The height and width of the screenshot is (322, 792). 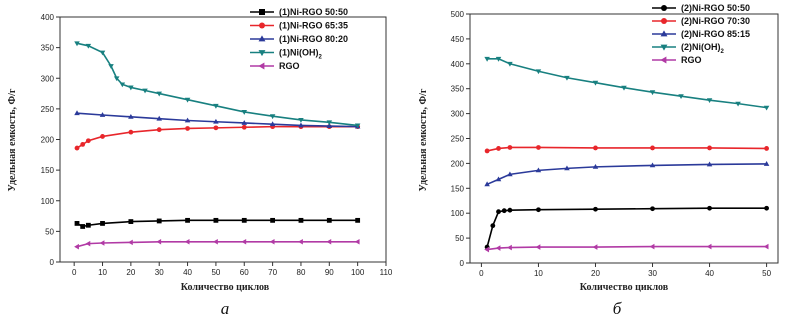 I want to click on x-tick-label: 40, so click(x=709, y=273).